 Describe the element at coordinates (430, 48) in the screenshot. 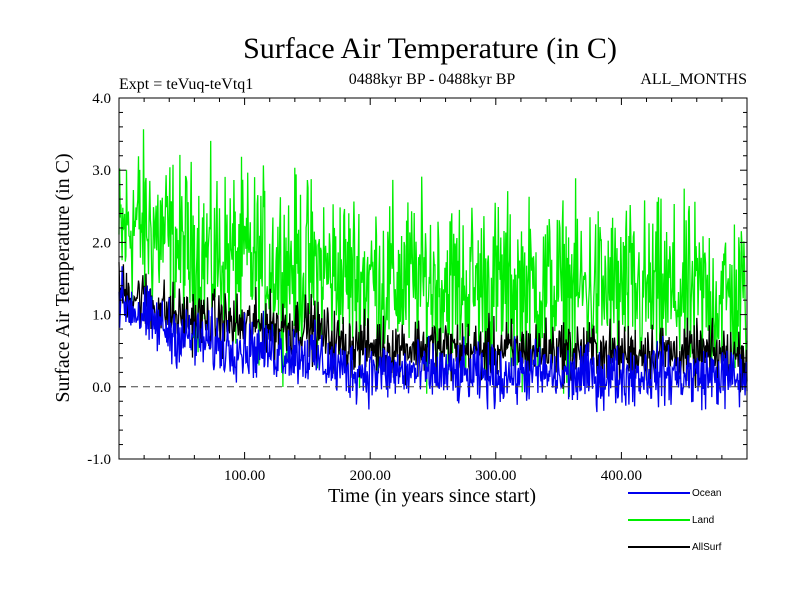

I see `chart-title: Surface Air Temperature (in C)` at that location.